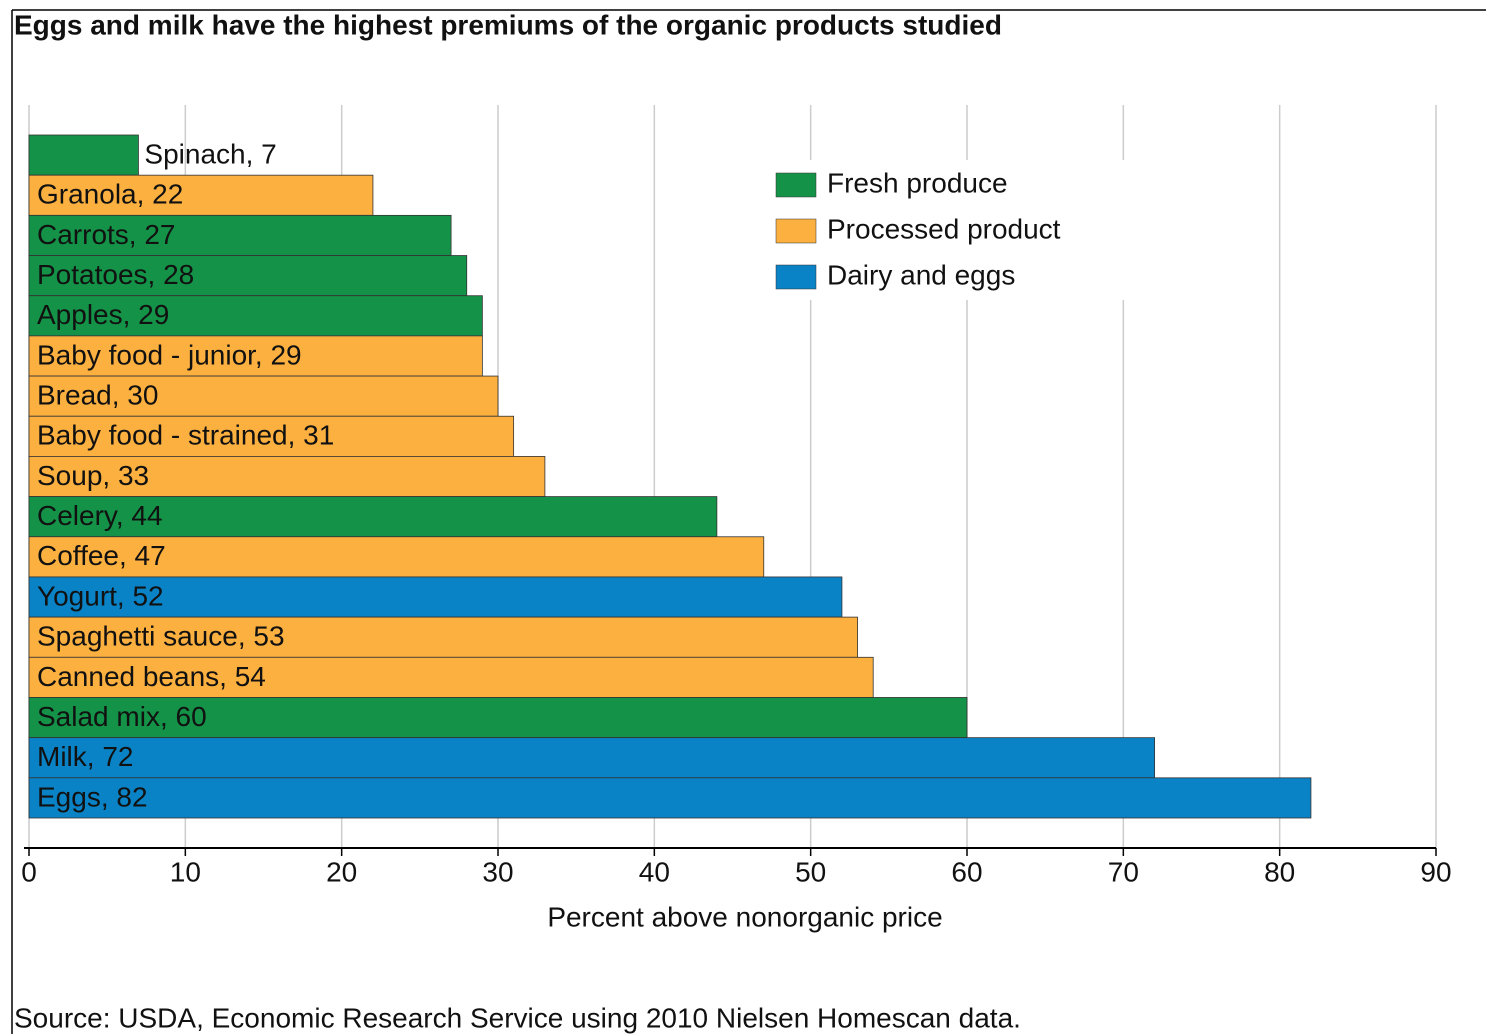 This screenshot has height=1034, width=1486. I want to click on data-label: Baby food - strained, 31, so click(185, 435).